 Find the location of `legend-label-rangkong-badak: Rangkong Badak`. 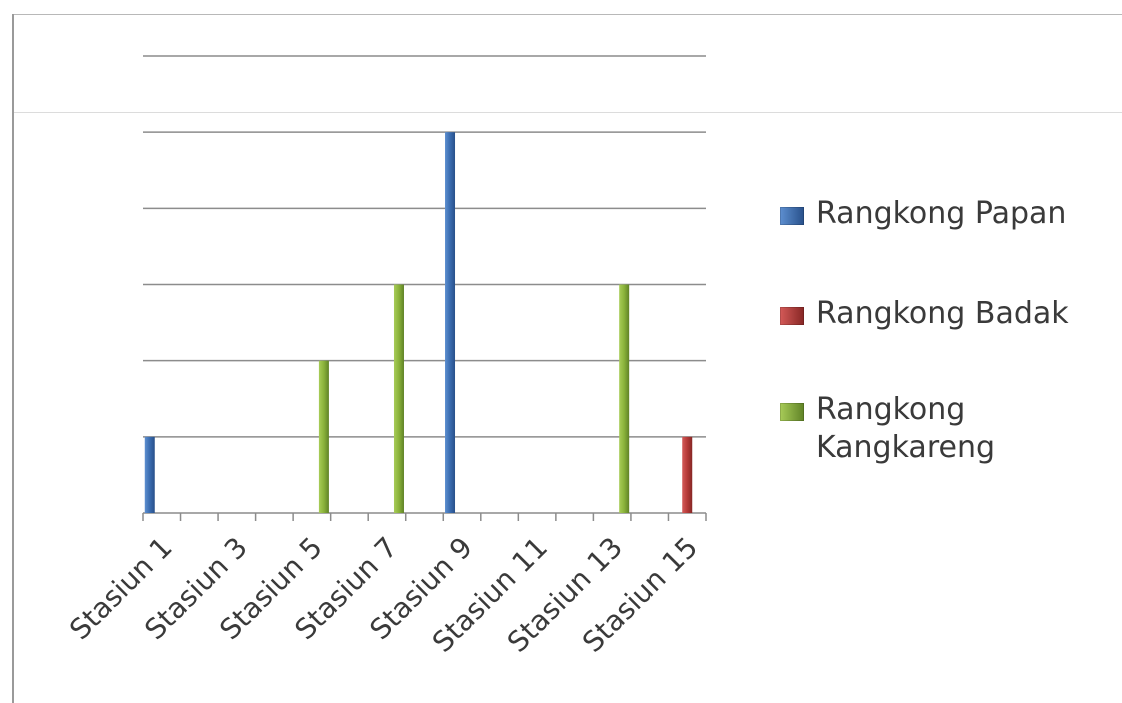

legend-label-rangkong-badak: Rangkong Badak is located at coordinates (942, 313).